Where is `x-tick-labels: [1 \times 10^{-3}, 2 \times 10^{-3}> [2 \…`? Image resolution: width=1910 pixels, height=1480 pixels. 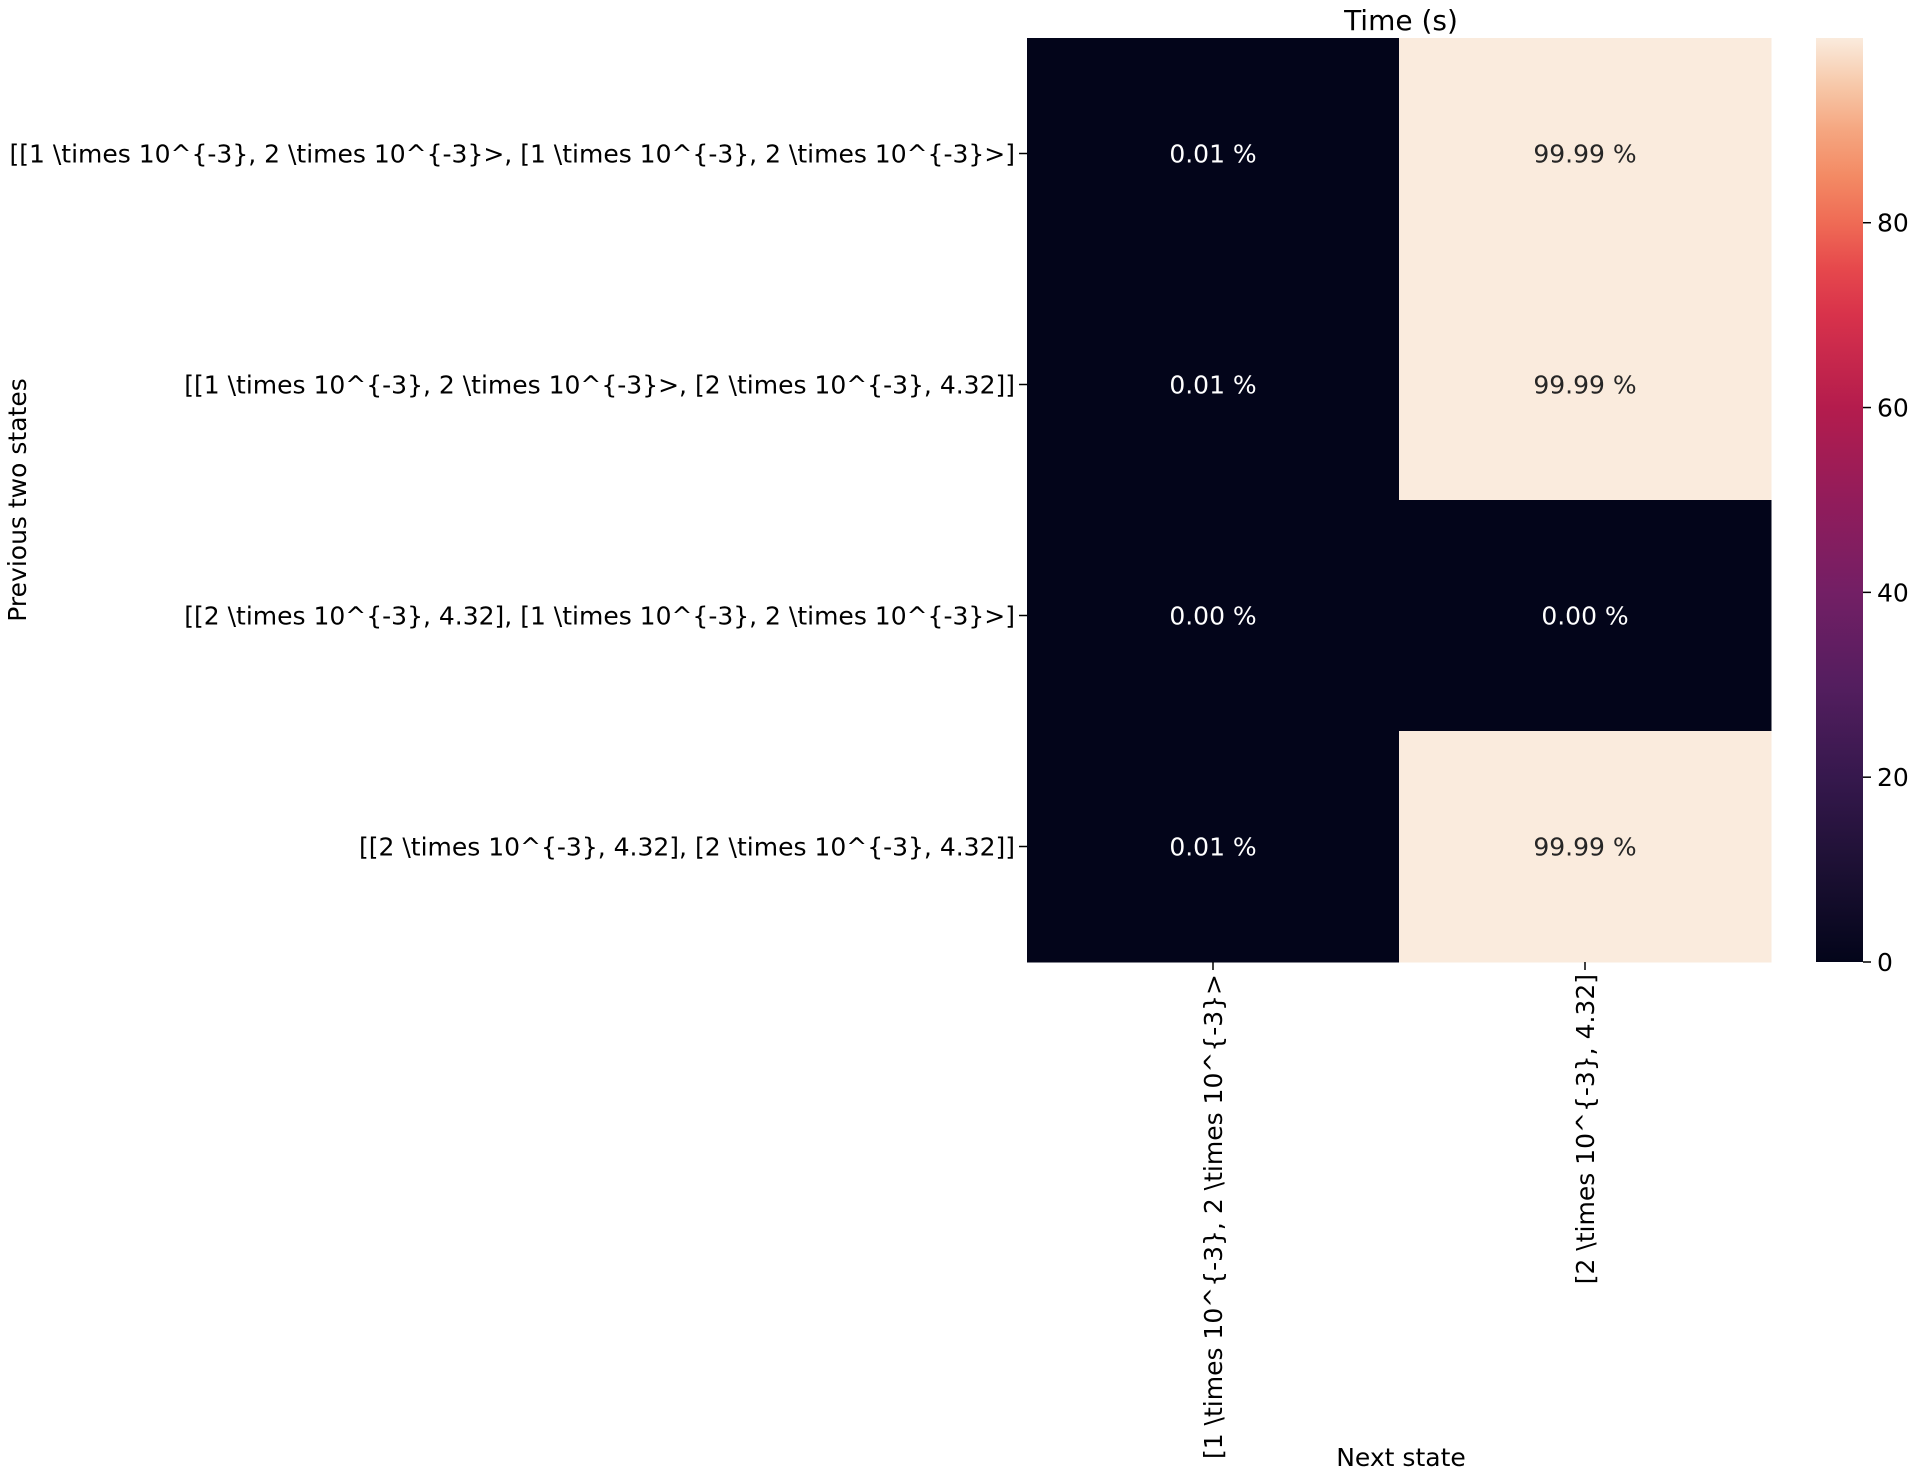 x-tick-labels: [1 \times 10^{-3}, 2 \times 10^{-3}> [2 \… is located at coordinates (1399, 1210).